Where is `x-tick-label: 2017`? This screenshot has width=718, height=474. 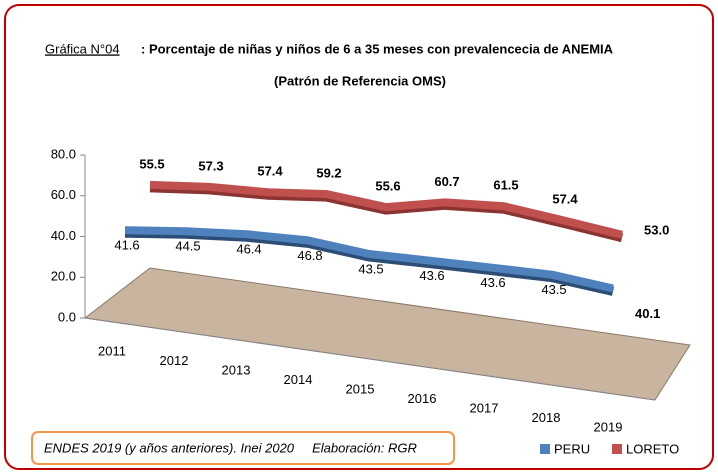
x-tick-label: 2017 is located at coordinates (484, 407).